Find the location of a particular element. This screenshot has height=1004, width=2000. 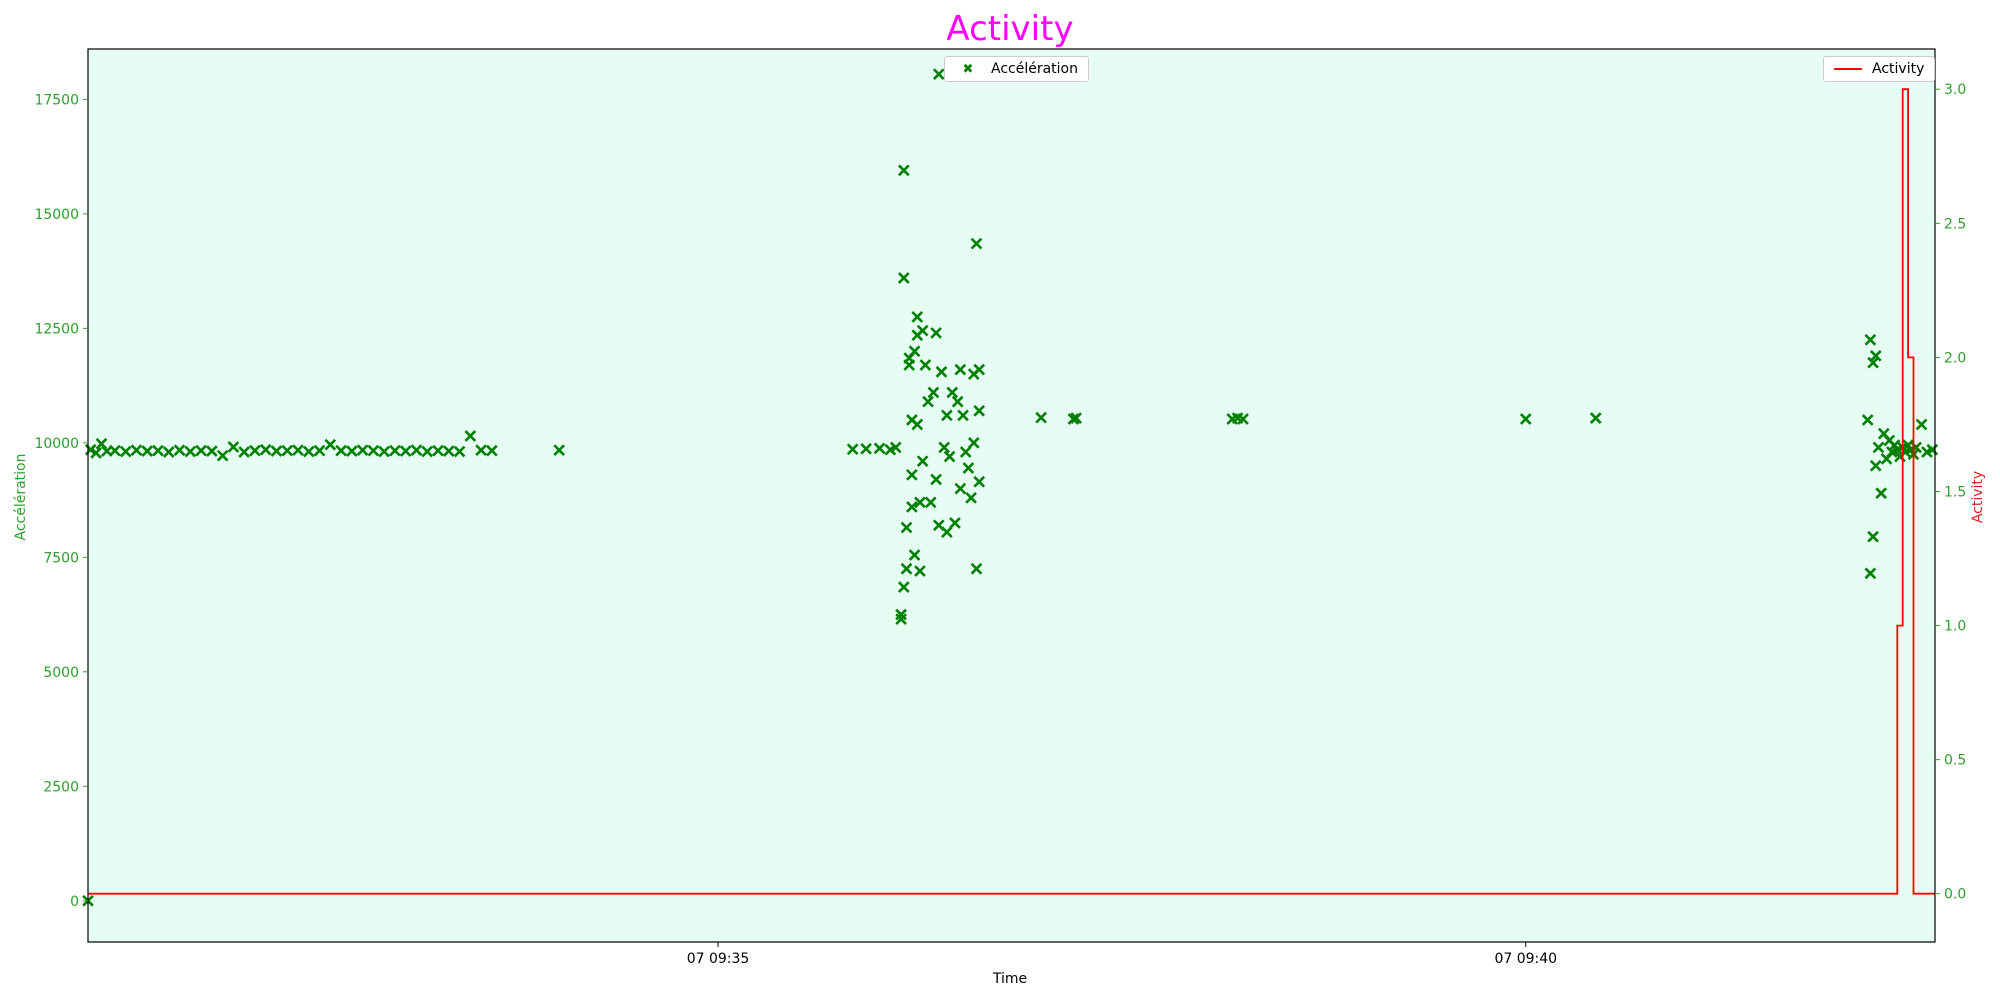

legend-activity-label: Activity is located at coordinates (1898, 69).